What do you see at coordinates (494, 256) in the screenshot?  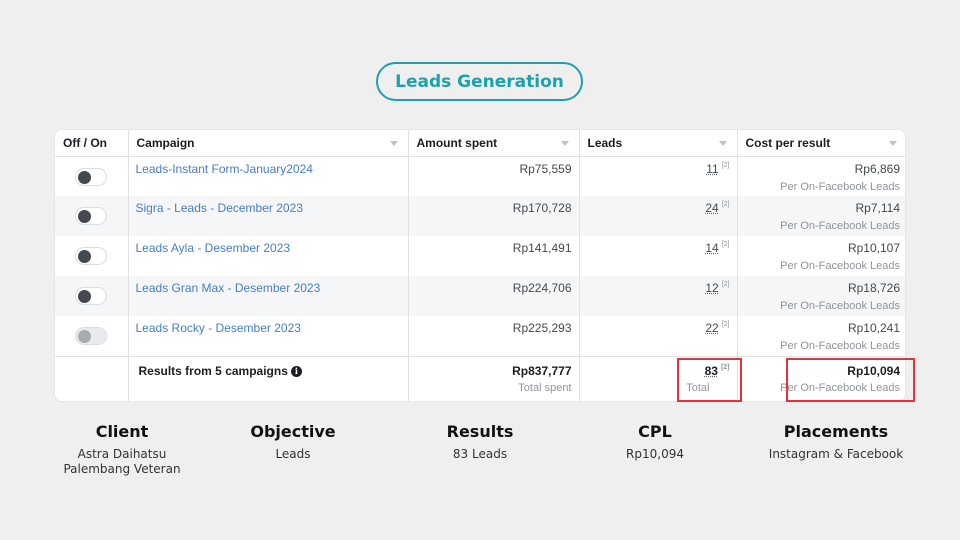 I see `amount-spent: Rp141,491` at bounding box center [494, 256].